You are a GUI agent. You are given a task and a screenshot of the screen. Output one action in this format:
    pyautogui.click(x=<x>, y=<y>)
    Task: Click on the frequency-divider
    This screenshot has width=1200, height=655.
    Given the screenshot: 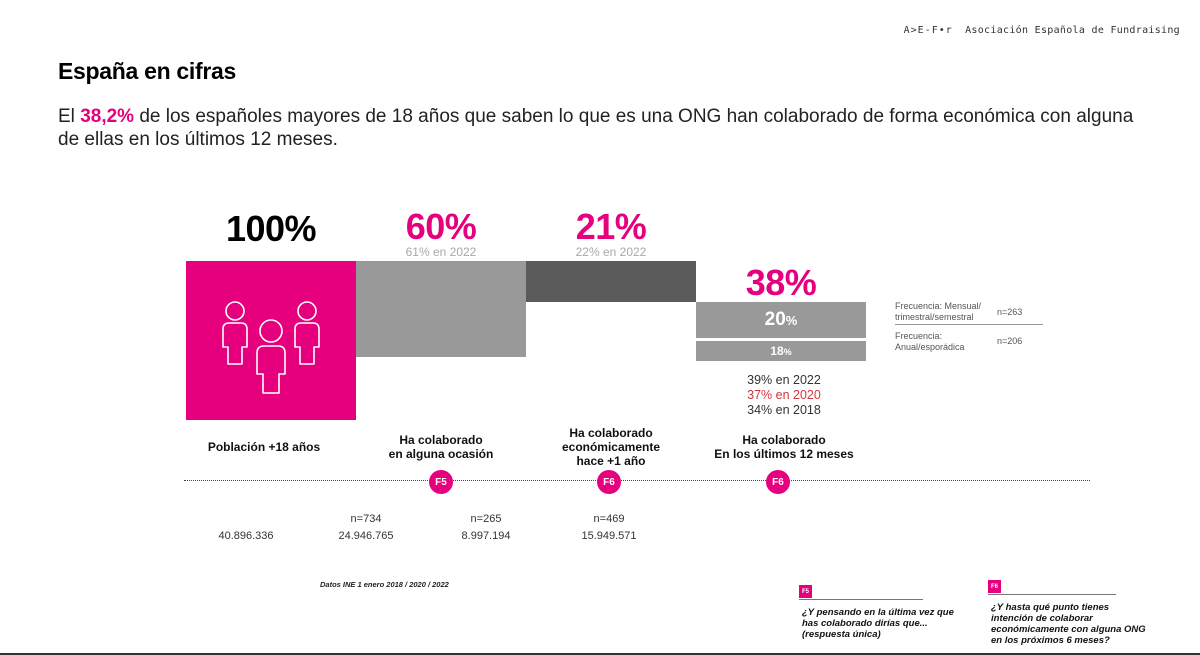 What is the action you would take?
    pyautogui.click(x=969, y=324)
    